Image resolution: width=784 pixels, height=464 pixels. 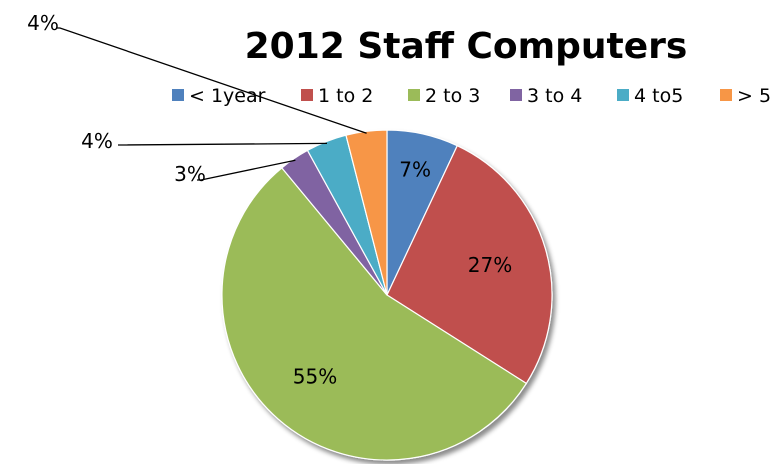 I want to click on data-label-3-to-4: 3%, so click(x=190, y=174).